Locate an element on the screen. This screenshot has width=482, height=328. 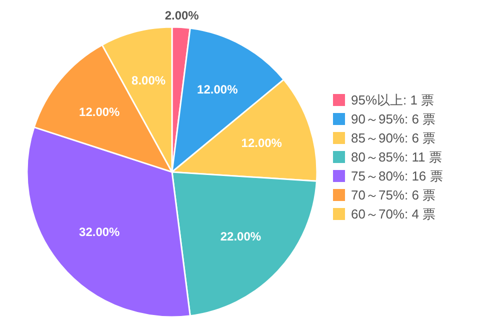
data-label: 8.00% is located at coordinates (149, 81).